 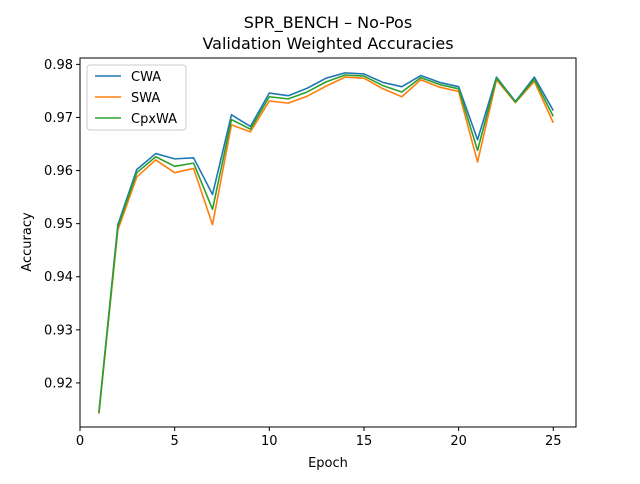 What do you see at coordinates (154, 119) in the screenshot?
I see `legend-label-cpxwa: CpxWA` at bounding box center [154, 119].